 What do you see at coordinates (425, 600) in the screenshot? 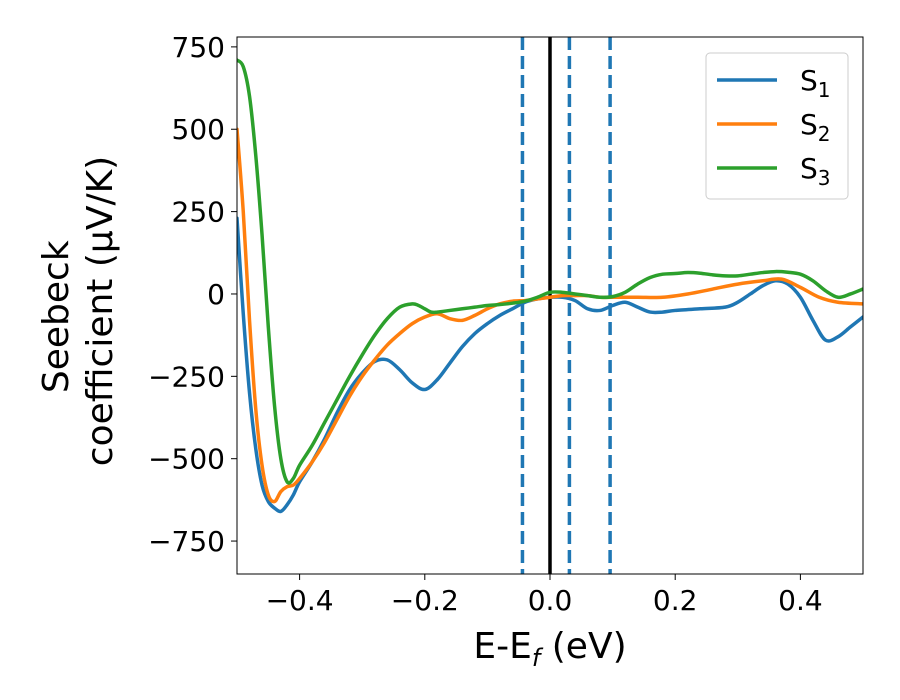
I see `x-tick-label: −0.2` at bounding box center [425, 600].